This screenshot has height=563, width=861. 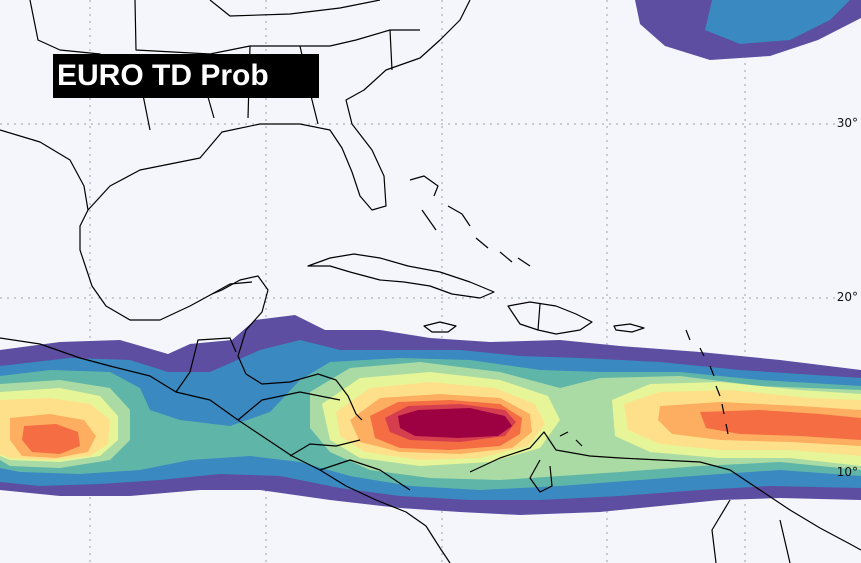 I want to click on latitude-label-10: 10°, so click(x=847, y=472).